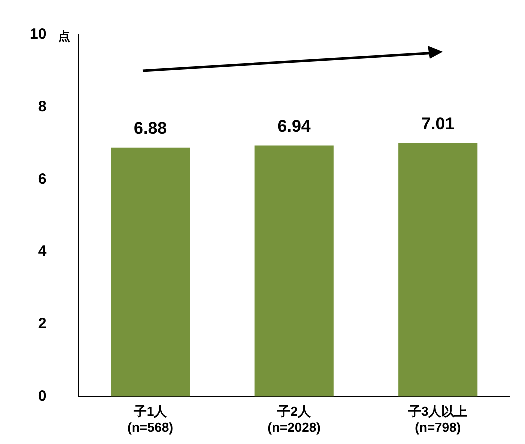 Image resolution: width=525 pixels, height=444 pixels. I want to click on y-tick-label: 6, so click(42, 179).